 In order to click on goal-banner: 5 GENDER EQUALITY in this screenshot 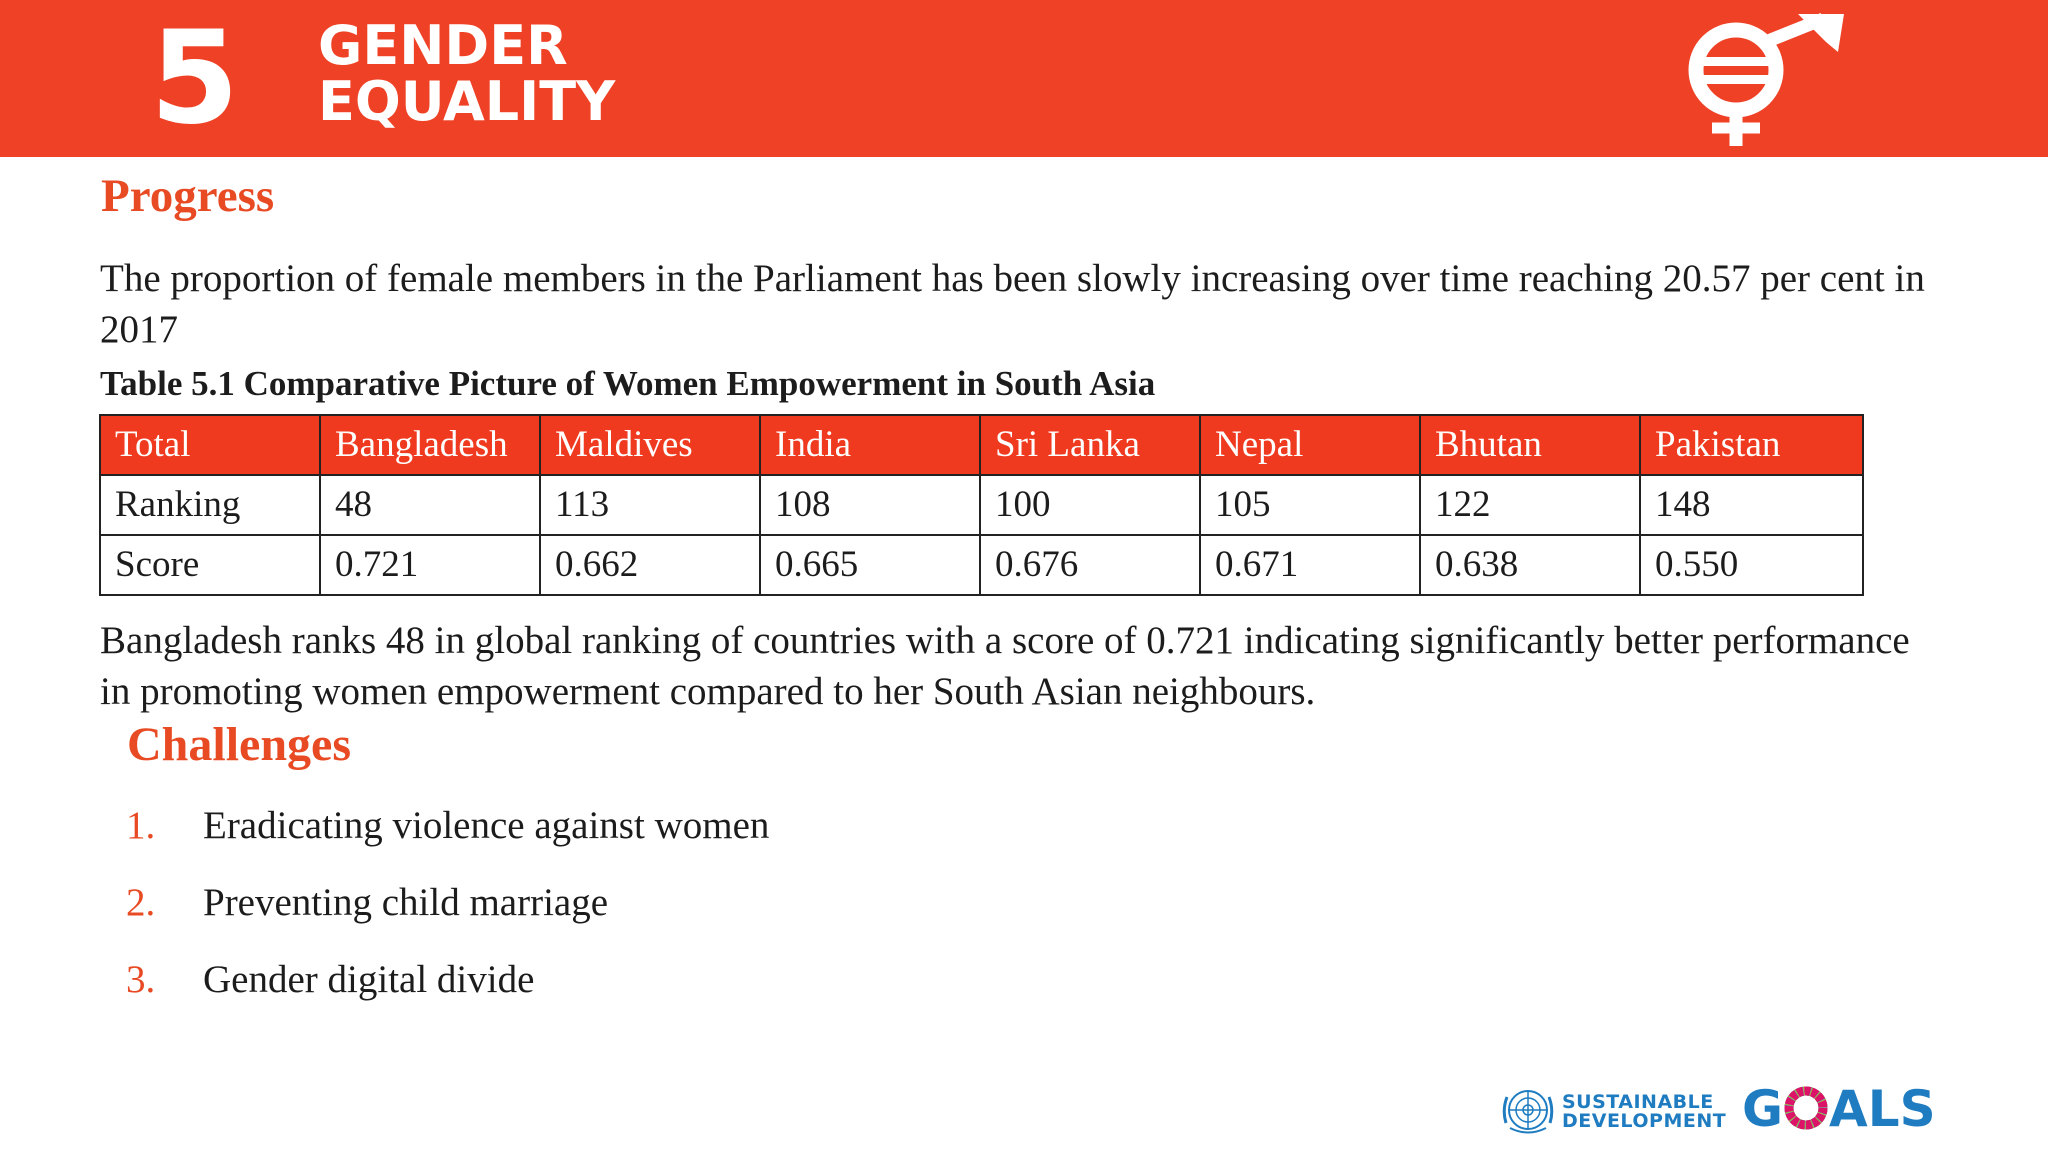, I will do `click(1024, 78)`.